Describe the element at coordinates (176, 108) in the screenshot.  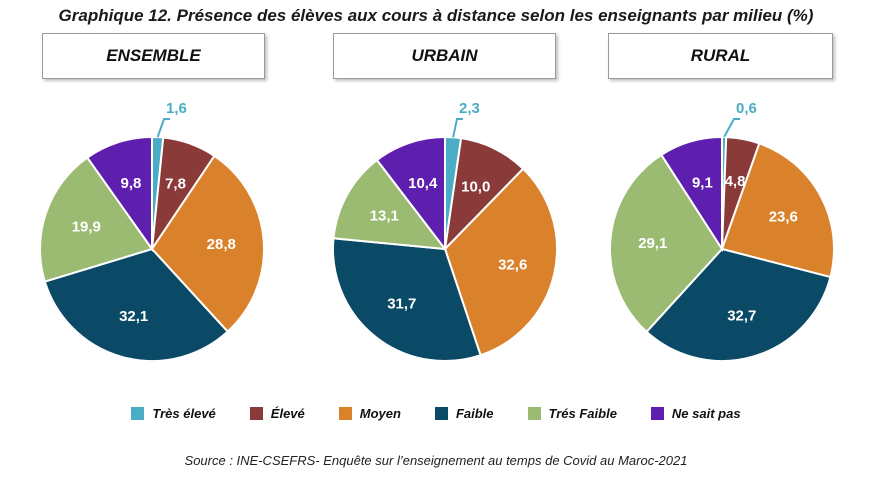
I see `data-label: 1,6` at that location.